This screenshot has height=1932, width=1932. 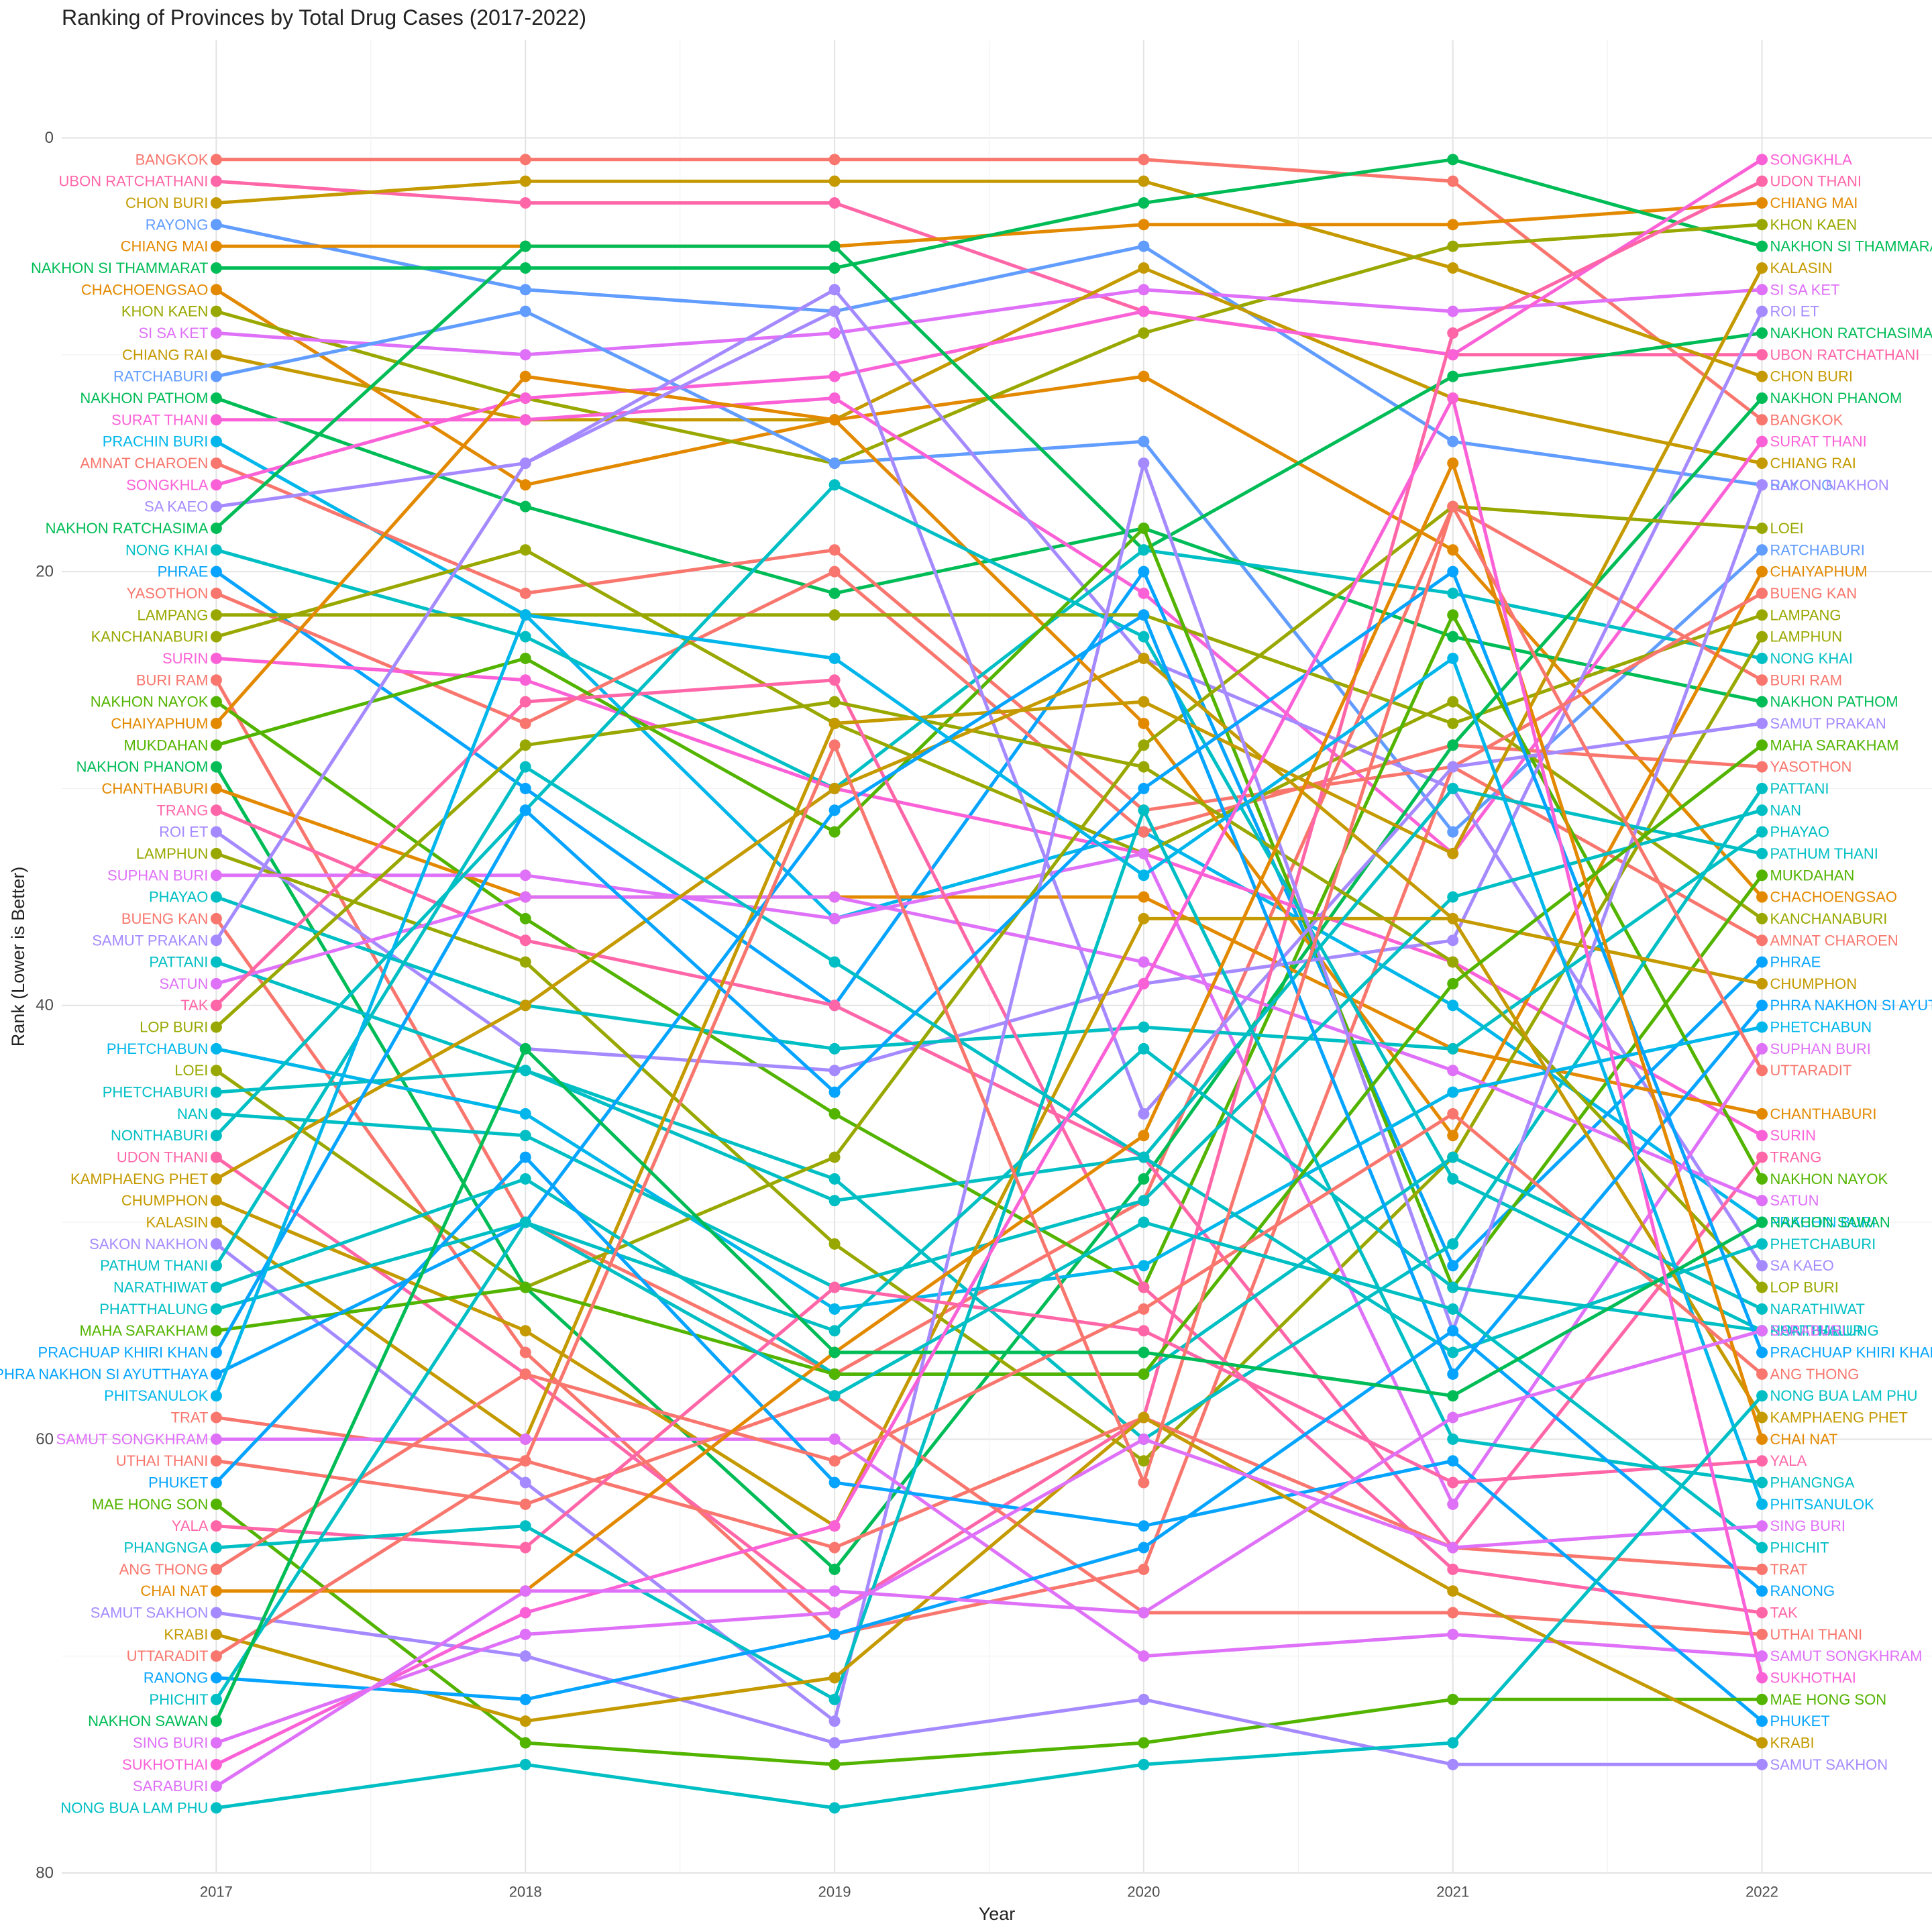 I want to click on series-line-nong-khai, so click(x=989, y=669).